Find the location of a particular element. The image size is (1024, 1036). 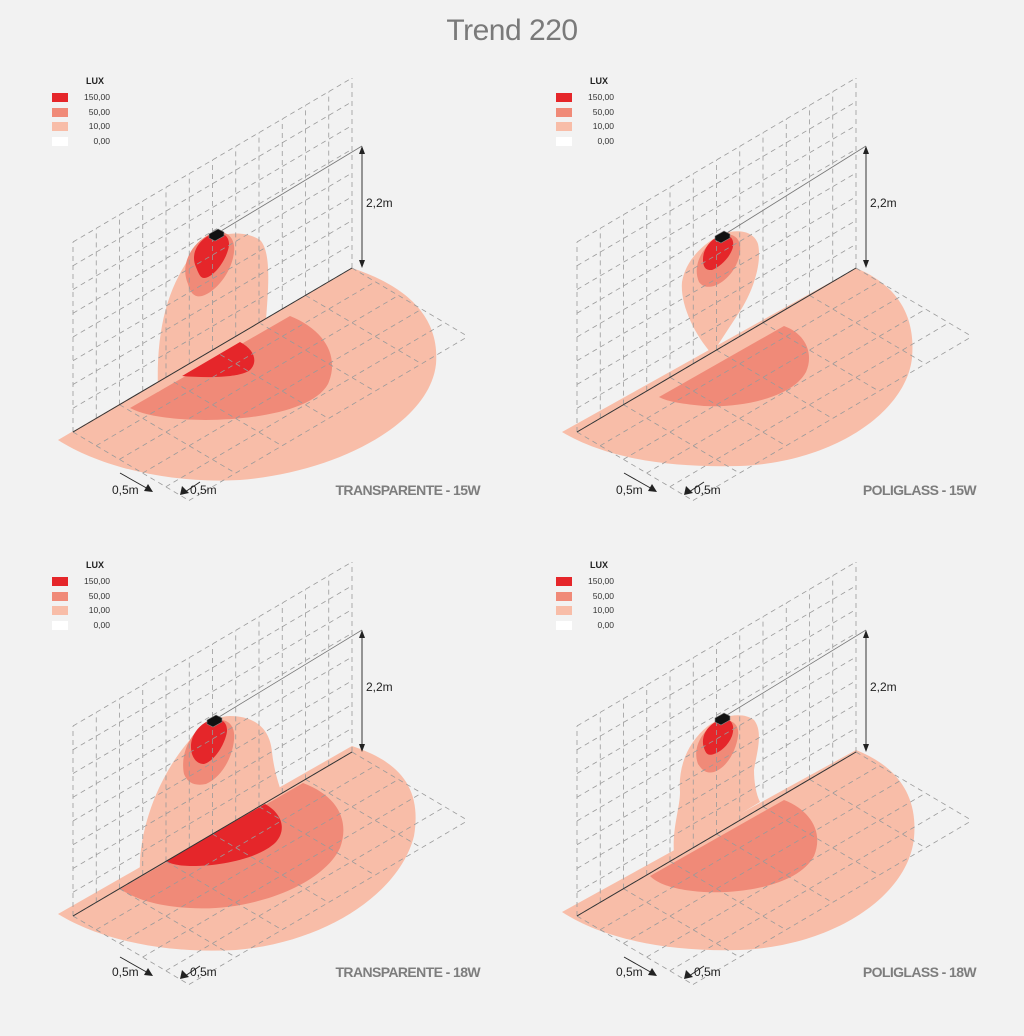

page-title: Trend 220 is located at coordinates (512, 30).